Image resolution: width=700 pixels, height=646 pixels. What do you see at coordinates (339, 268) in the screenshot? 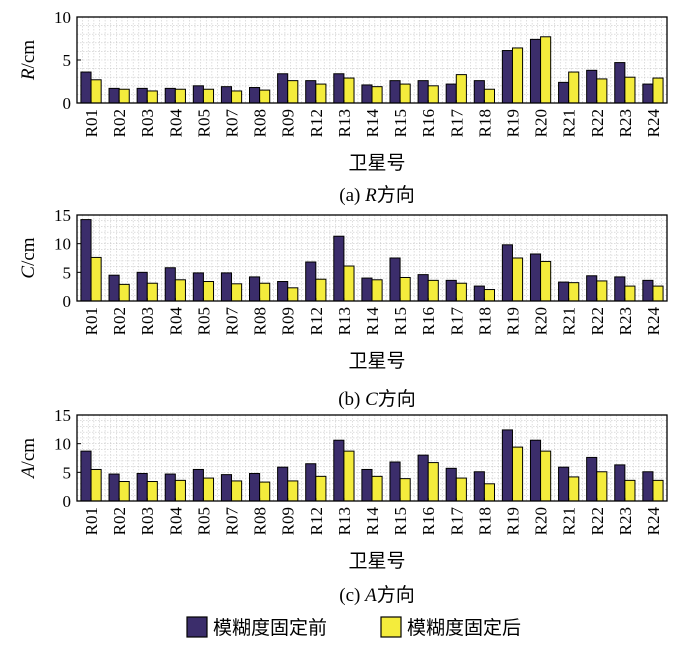
I see `bar-before-R13` at bounding box center [339, 268].